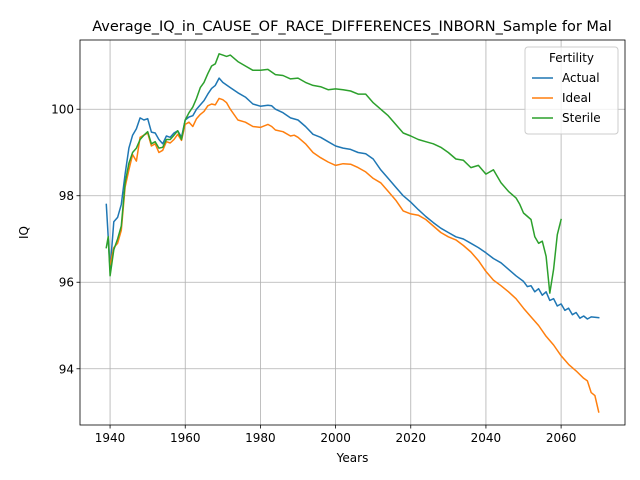 The image size is (640, 480). What do you see at coordinates (335, 438) in the screenshot?
I see `x-tick-label: 2000` at bounding box center [335, 438].